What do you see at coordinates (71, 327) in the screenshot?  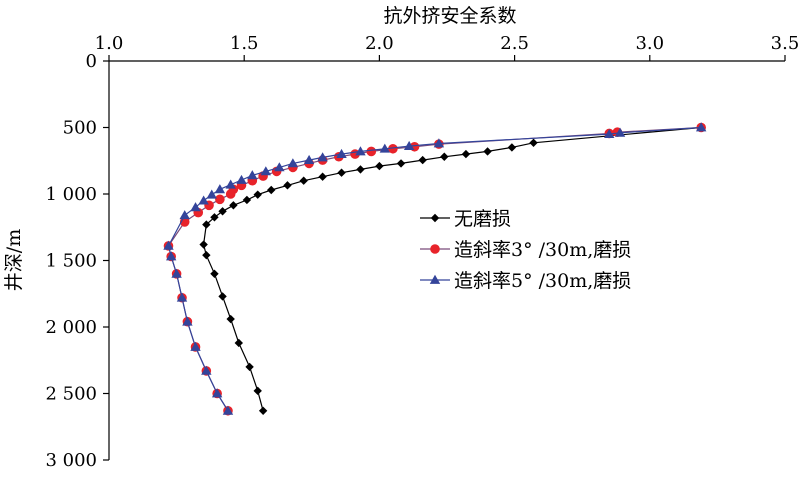 I see `y-tick-label: 2 000` at bounding box center [71, 327].